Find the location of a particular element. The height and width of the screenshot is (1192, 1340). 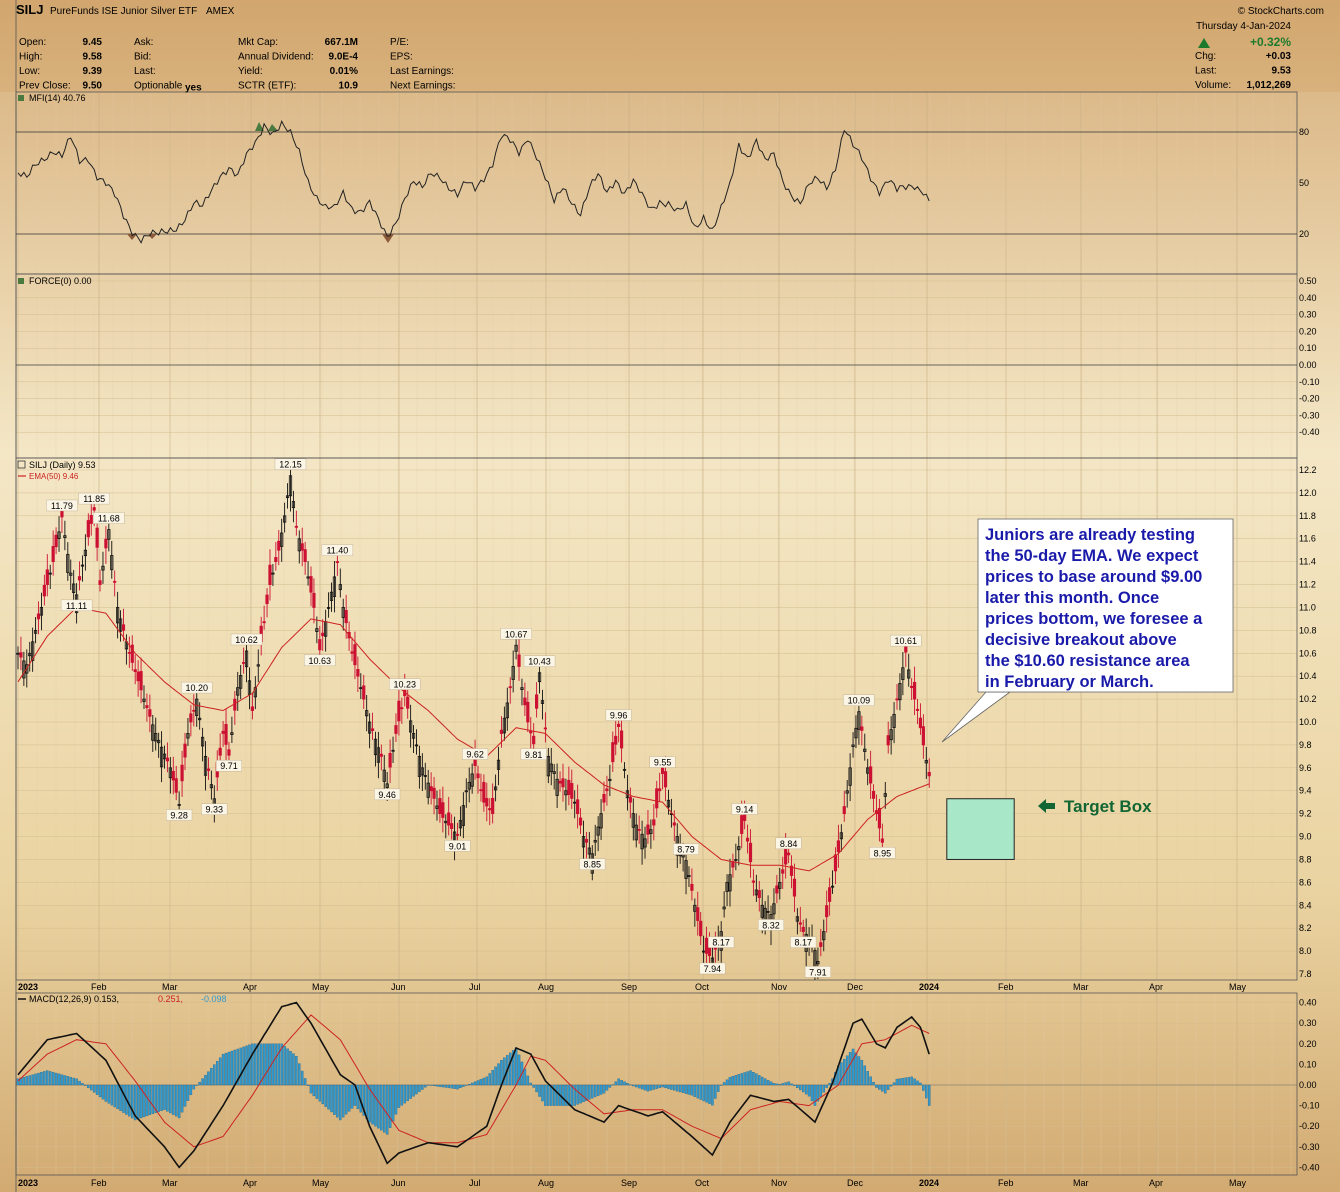

price-label: 11.79 is located at coordinates (62, 506).